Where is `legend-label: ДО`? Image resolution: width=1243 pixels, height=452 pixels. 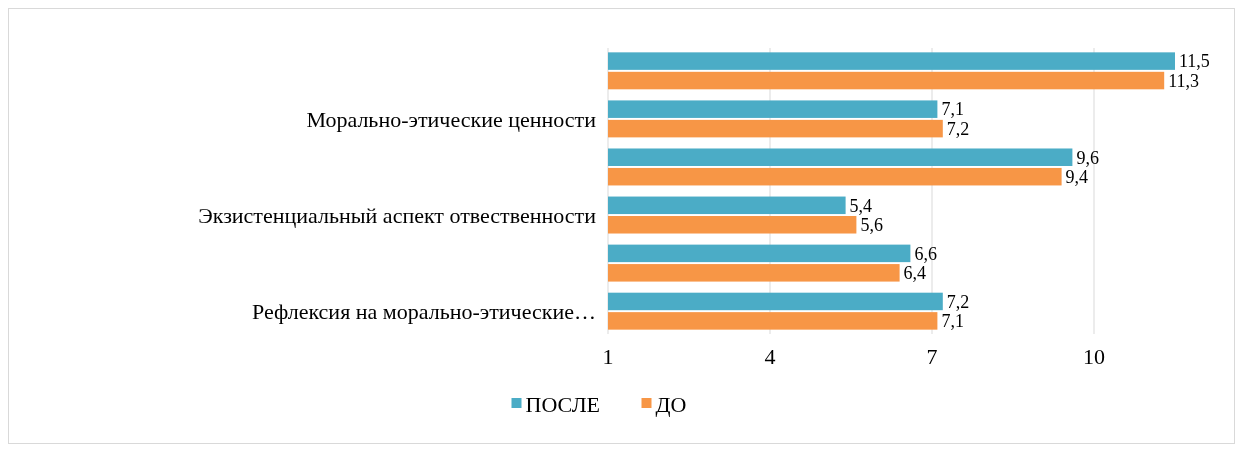 legend-label: ДО is located at coordinates (671, 404).